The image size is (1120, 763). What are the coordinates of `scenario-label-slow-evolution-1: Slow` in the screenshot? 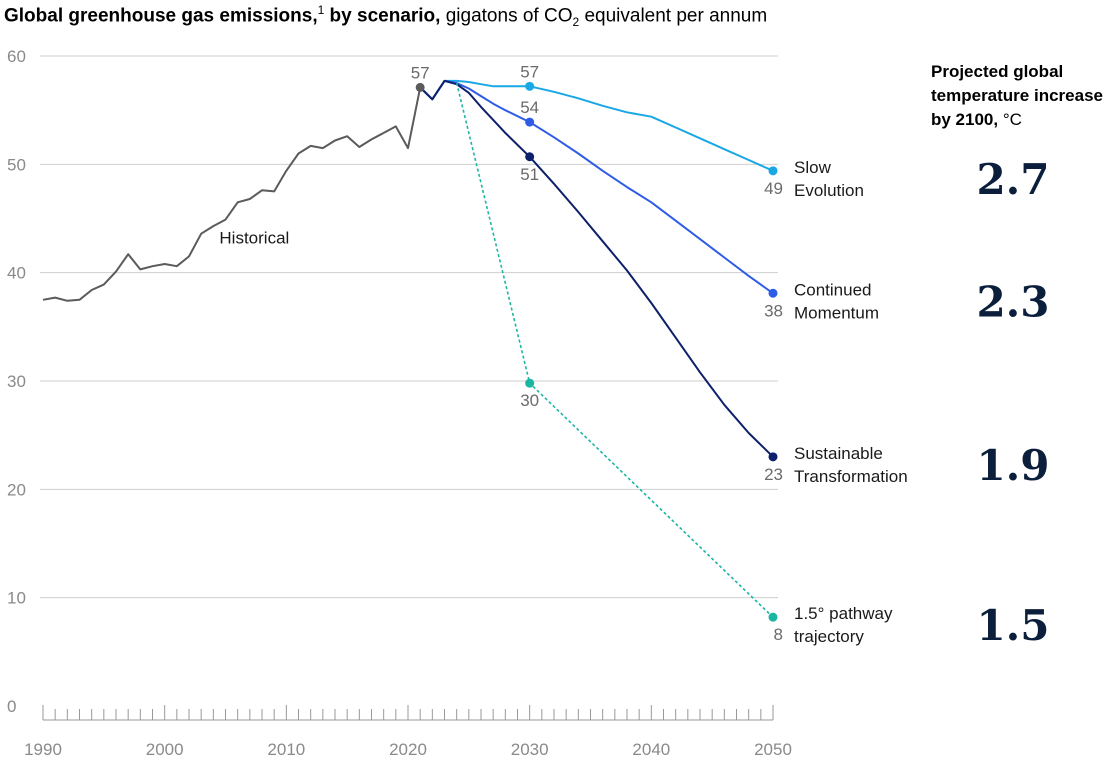 It's located at (813, 167).